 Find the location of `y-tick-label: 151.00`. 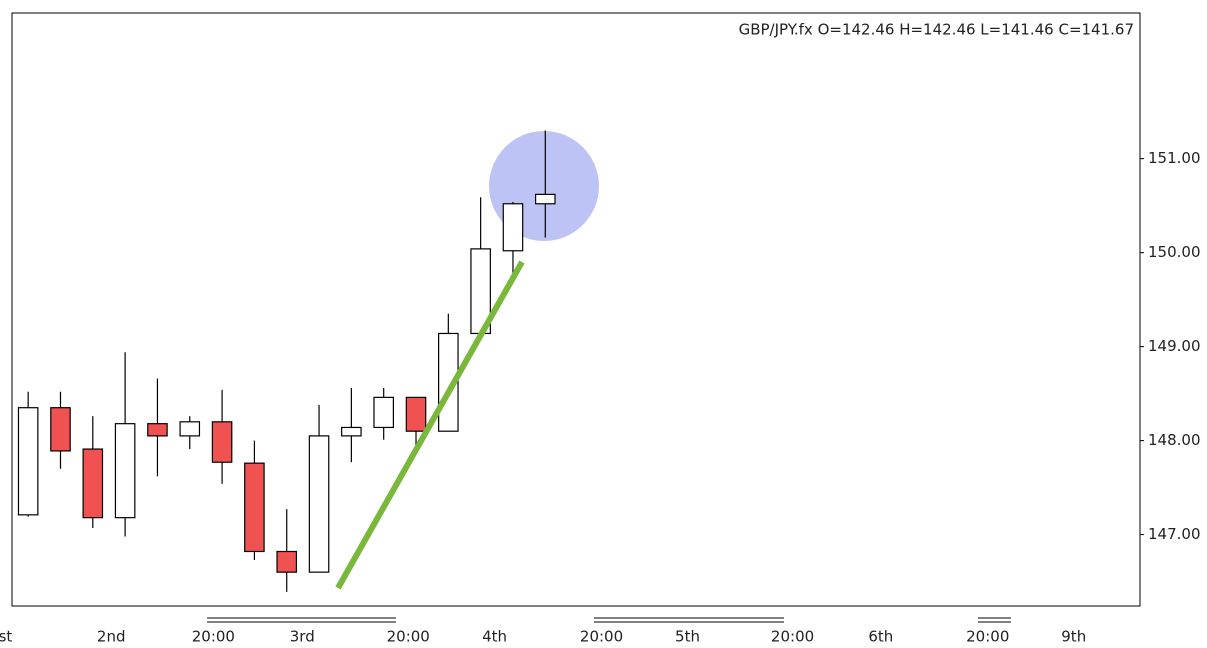

y-tick-label: 151.00 is located at coordinates (1174, 158).